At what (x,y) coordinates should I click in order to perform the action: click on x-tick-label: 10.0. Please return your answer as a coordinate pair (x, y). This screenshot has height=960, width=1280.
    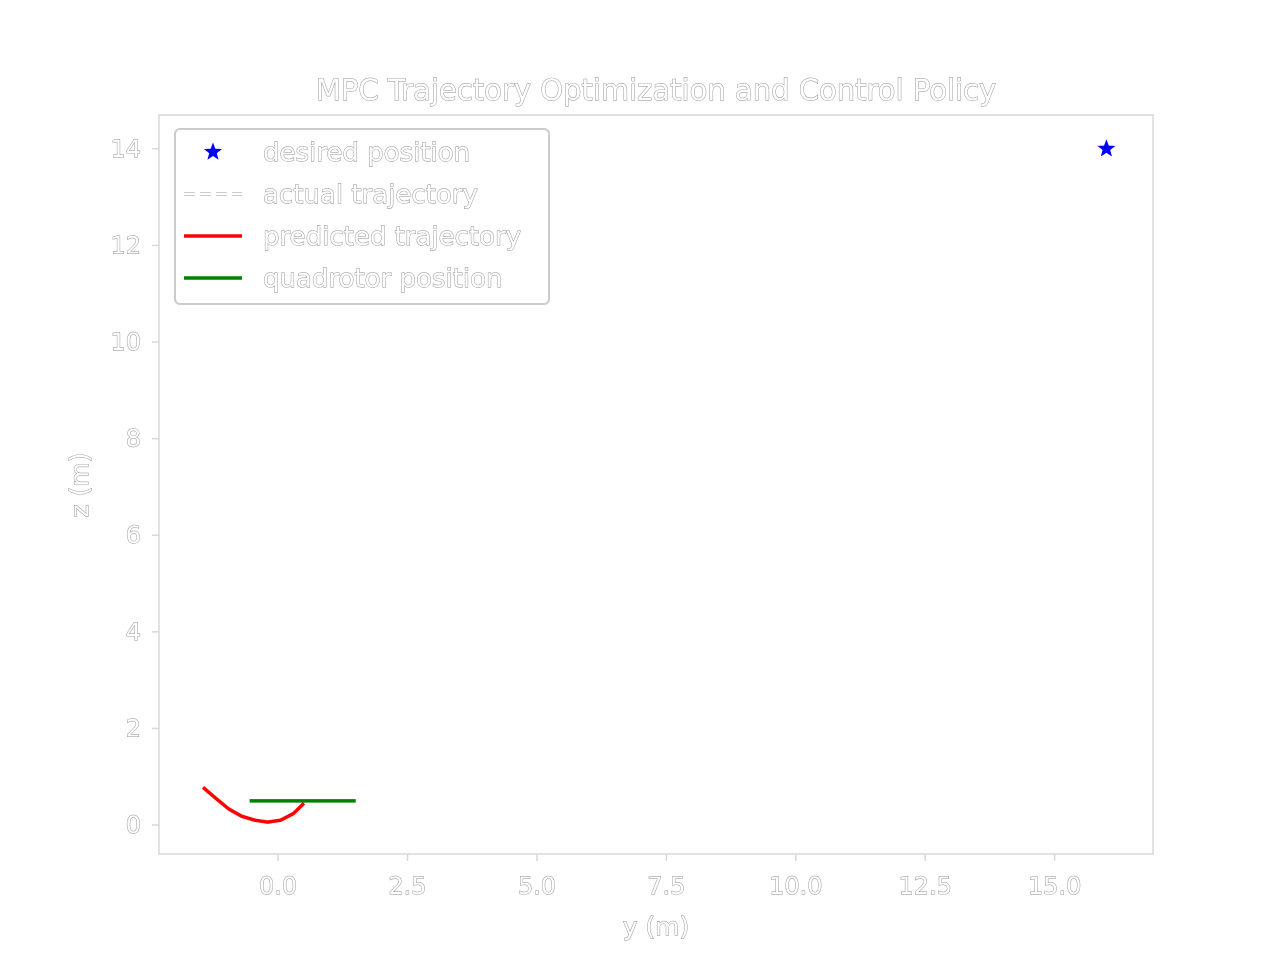
    Looking at the image, I should click on (795, 886).